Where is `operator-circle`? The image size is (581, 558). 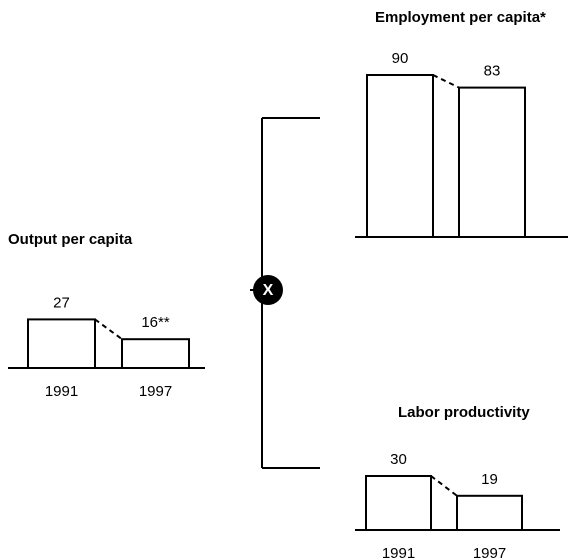 operator-circle is located at coordinates (268, 290).